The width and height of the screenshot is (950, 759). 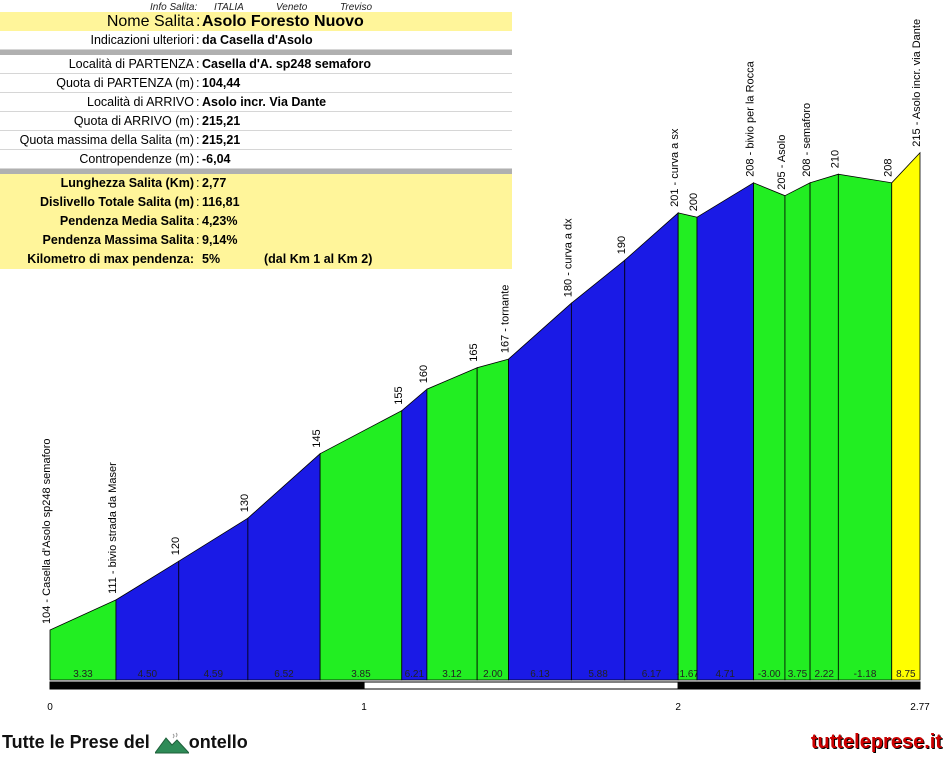 I want to click on info-label: Pendenza Massima Salita, so click(x=118, y=240).